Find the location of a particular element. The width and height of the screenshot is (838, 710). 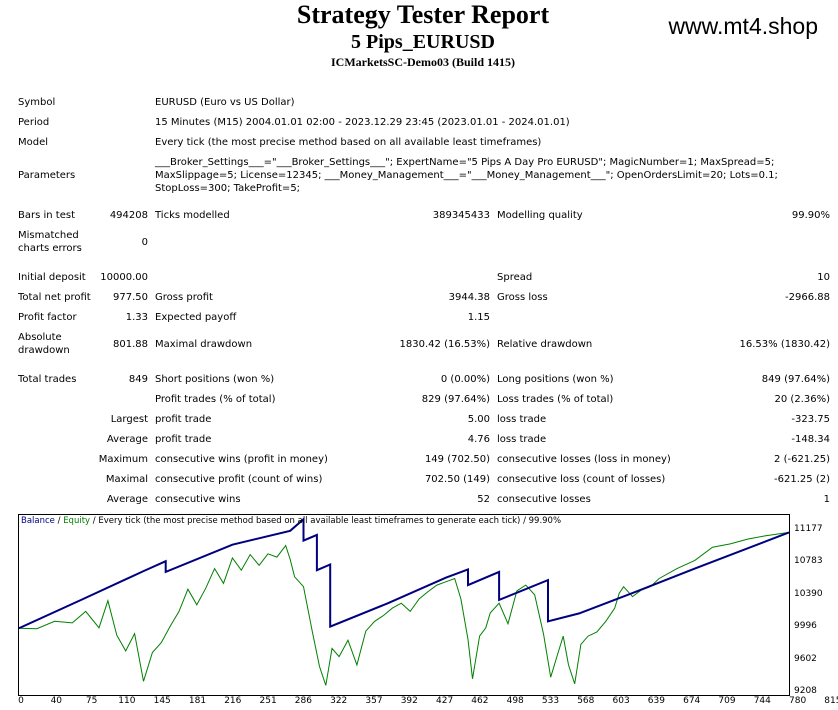

legend-balance: Balance is located at coordinates (38, 521).